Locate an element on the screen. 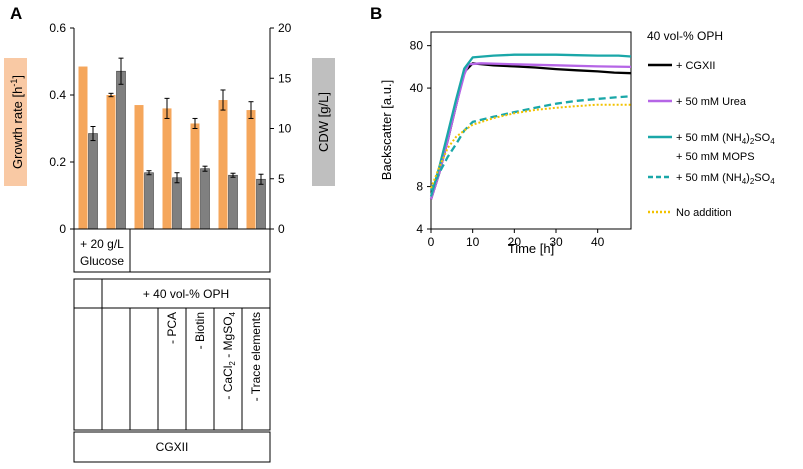  series-line-nh4so4 is located at coordinates (530, 143).